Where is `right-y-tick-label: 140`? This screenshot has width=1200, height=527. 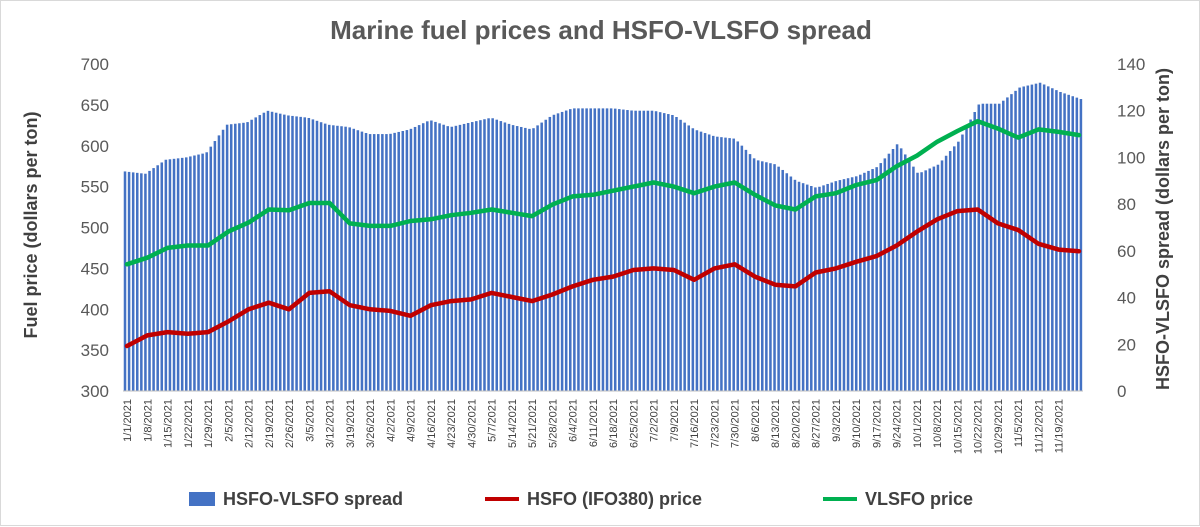
right-y-tick-label: 140 is located at coordinates (1131, 64).